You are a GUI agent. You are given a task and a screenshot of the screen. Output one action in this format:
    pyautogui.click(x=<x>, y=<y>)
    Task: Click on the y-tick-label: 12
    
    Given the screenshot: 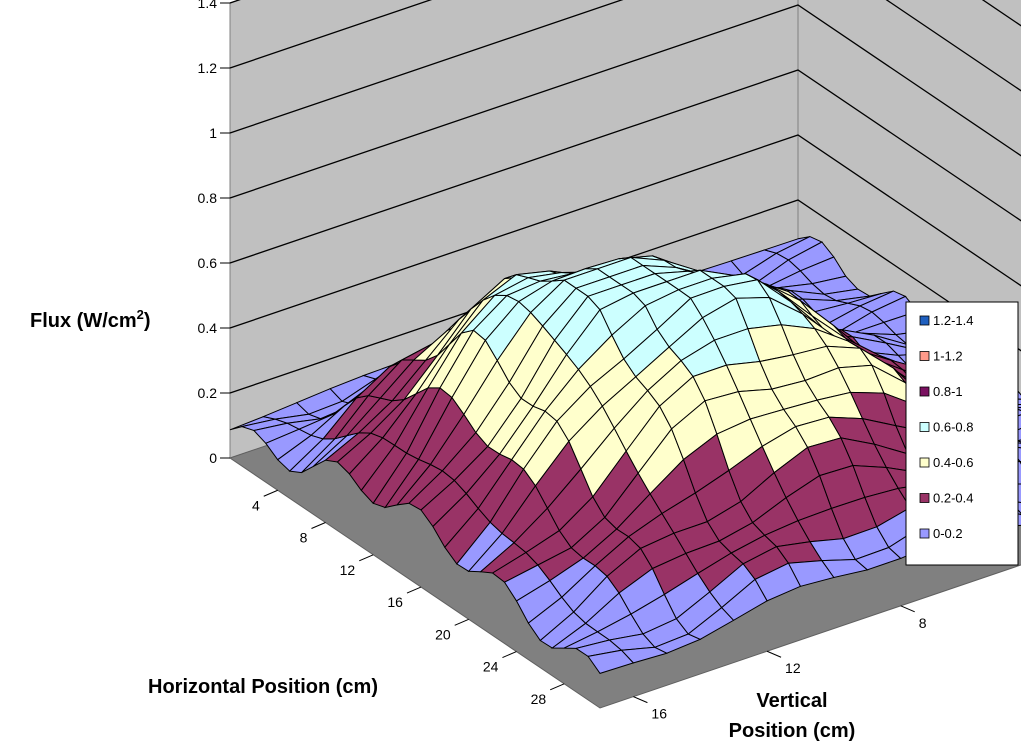 What is the action you would take?
    pyautogui.click(x=793, y=668)
    